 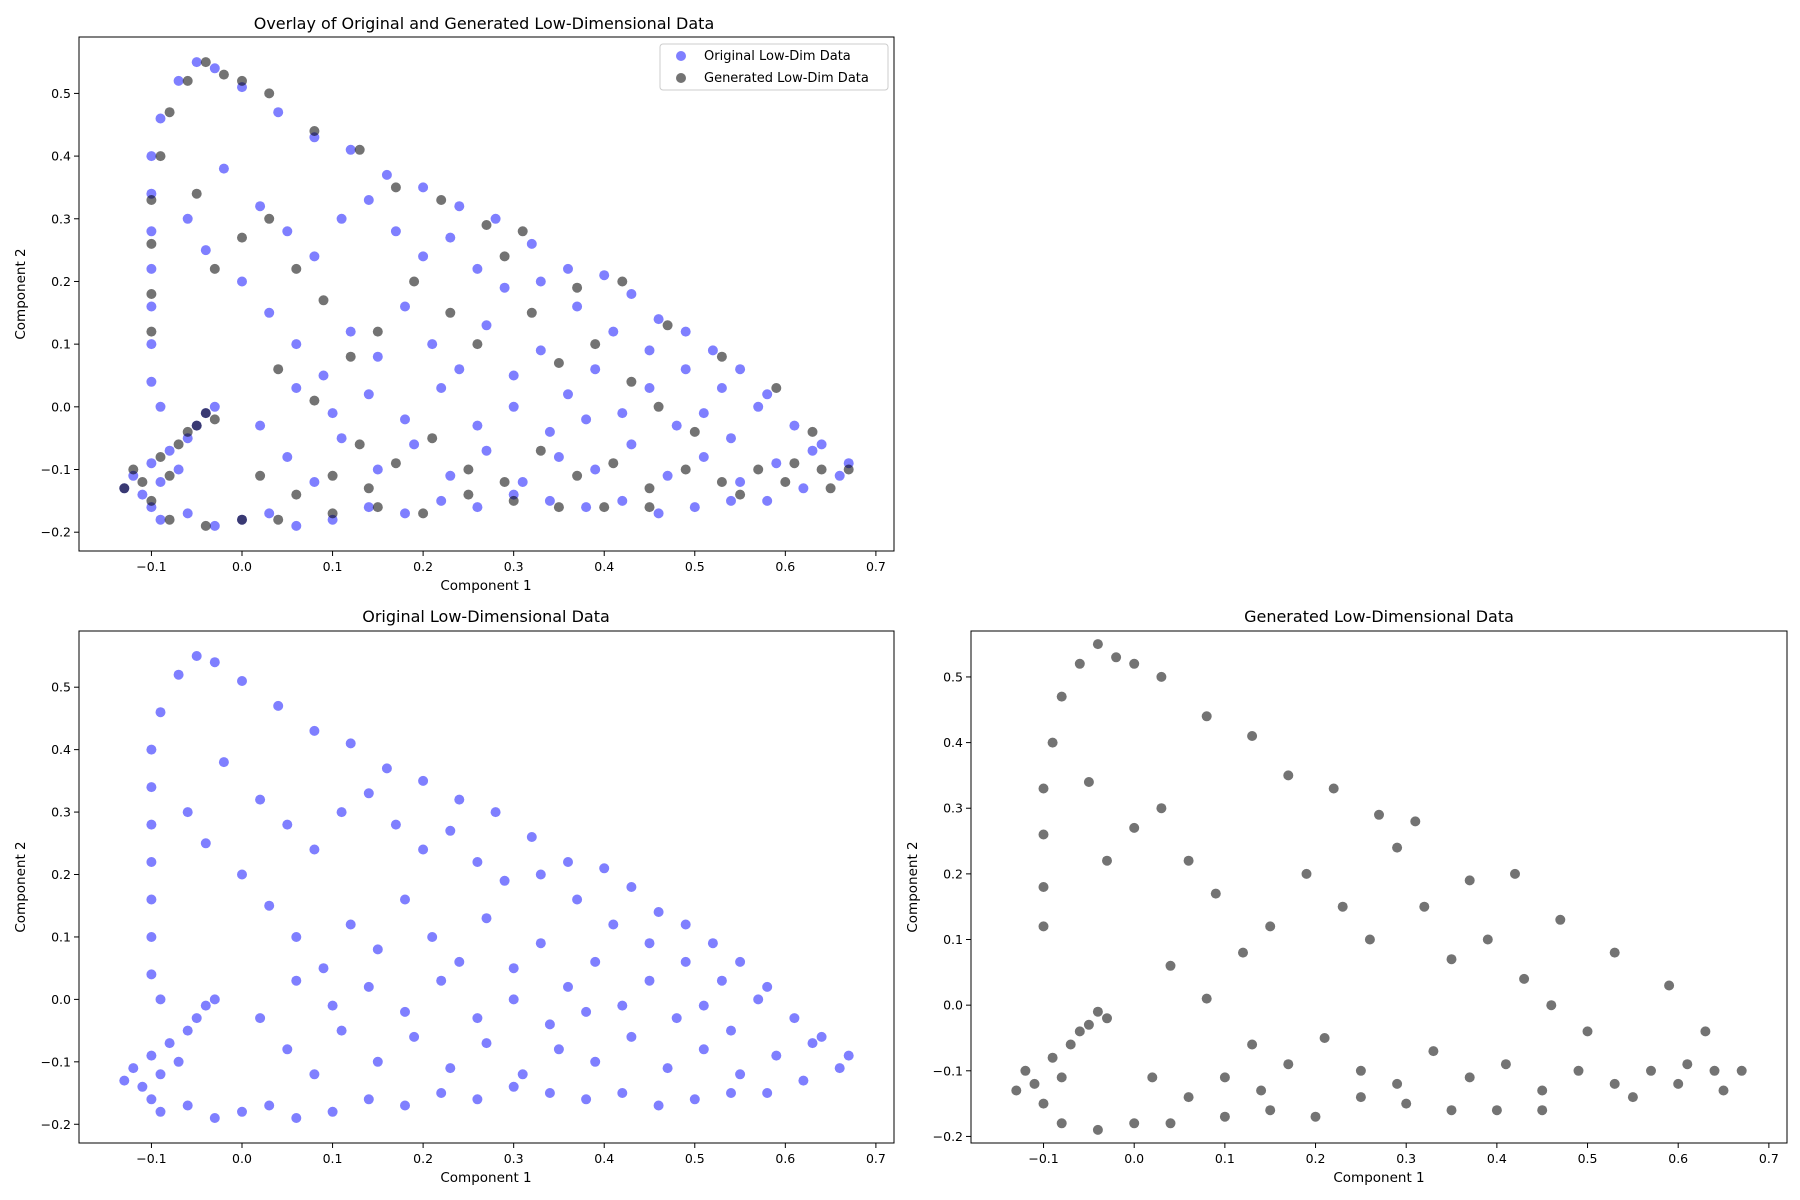 What do you see at coordinates (242, 566) in the screenshot?
I see `x-tick-label: 0.0` at bounding box center [242, 566].